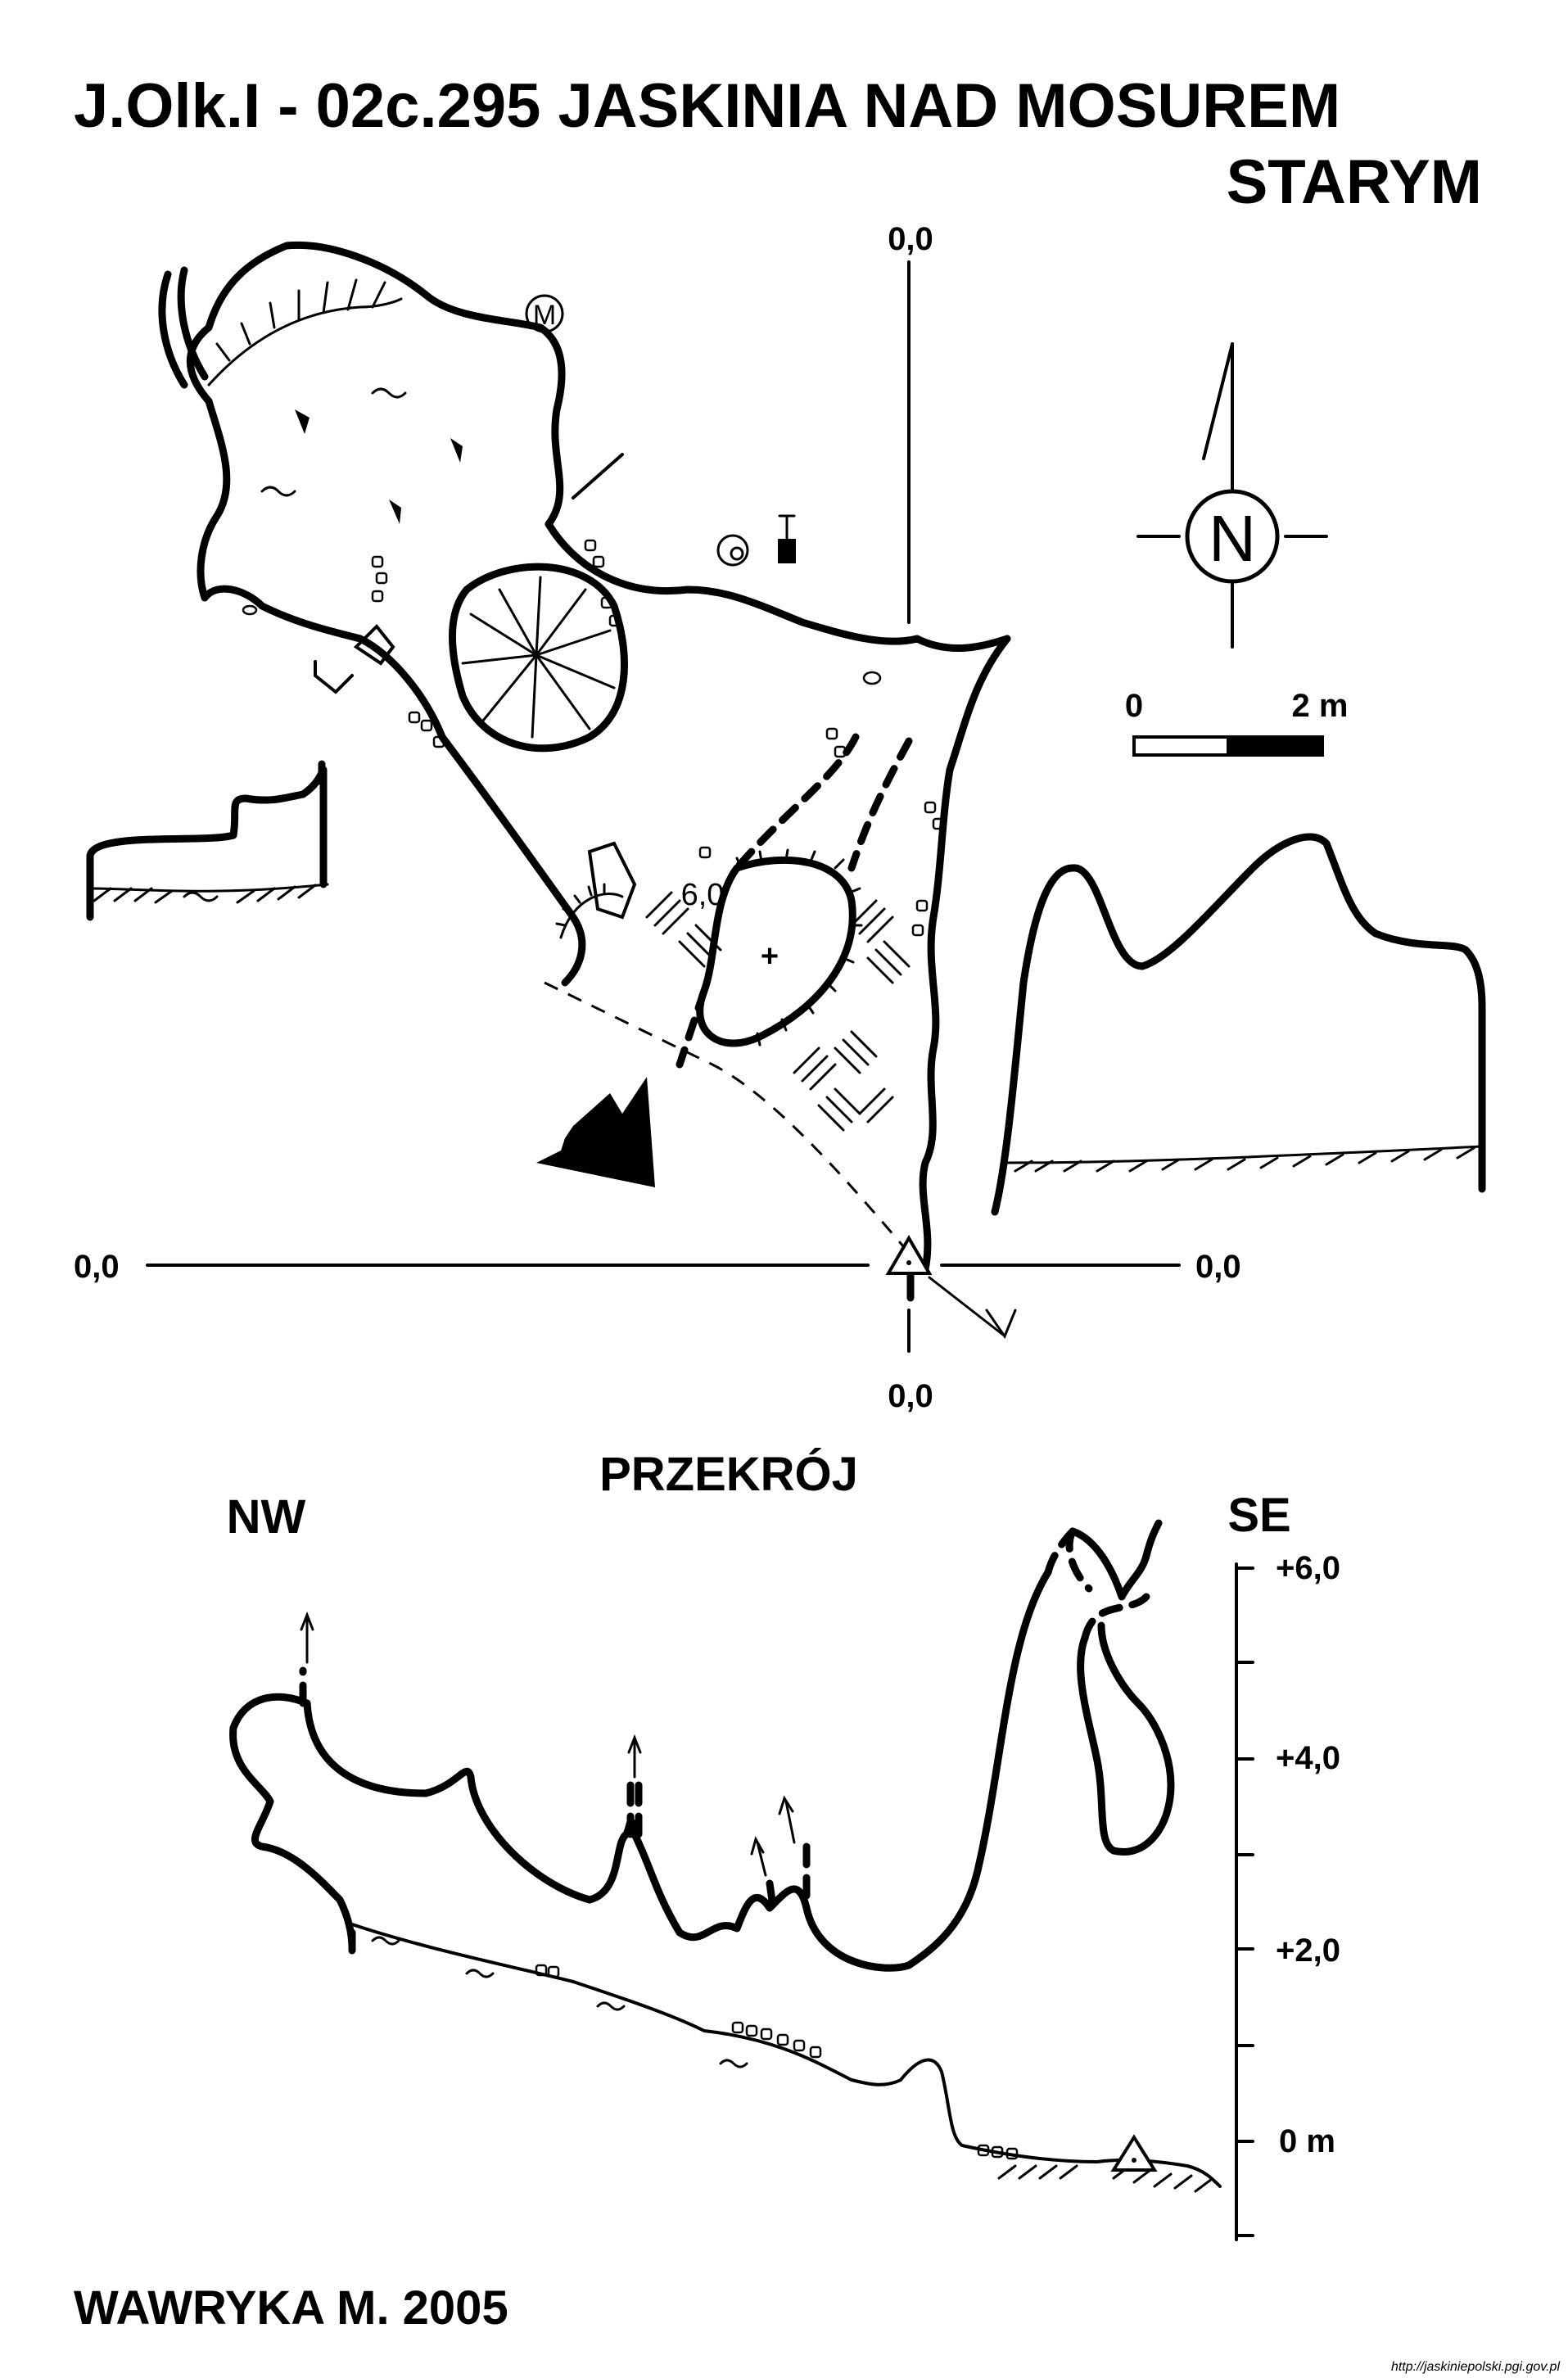  Describe the element at coordinates (703, 895) in the screenshot. I see `depth-label: 6,0` at that location.